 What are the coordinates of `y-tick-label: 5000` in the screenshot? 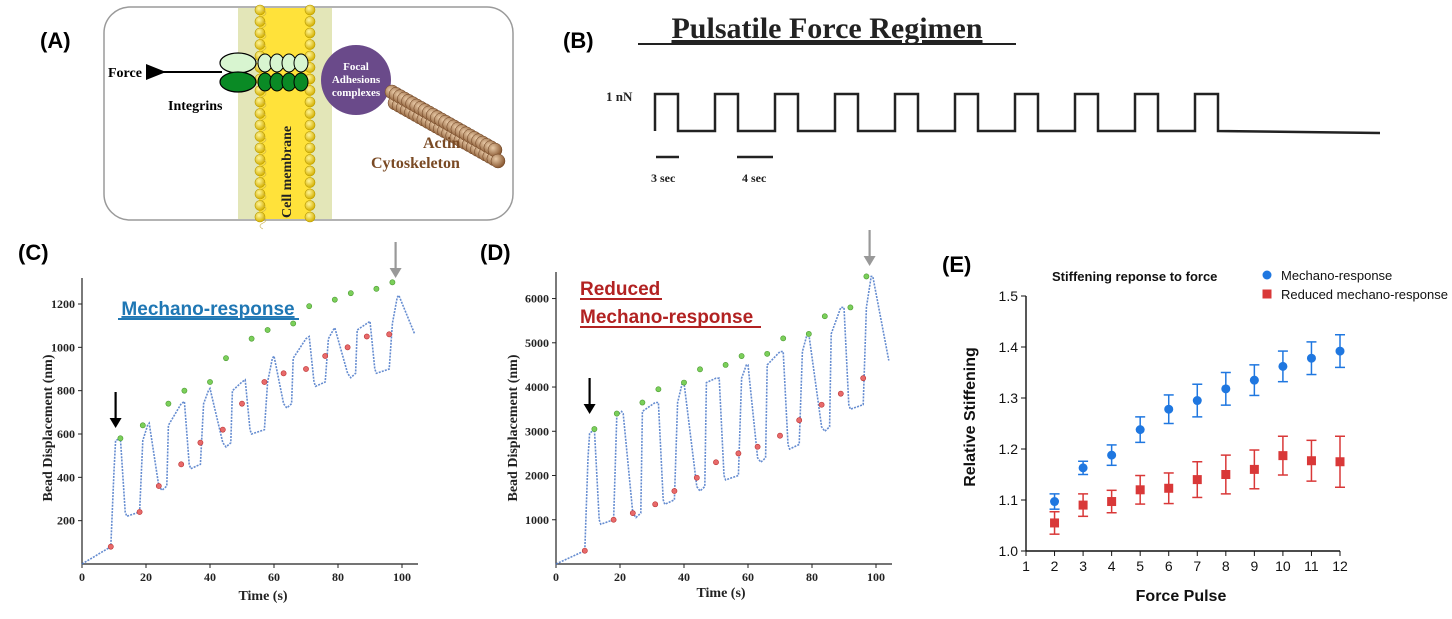 It's located at (537, 343).